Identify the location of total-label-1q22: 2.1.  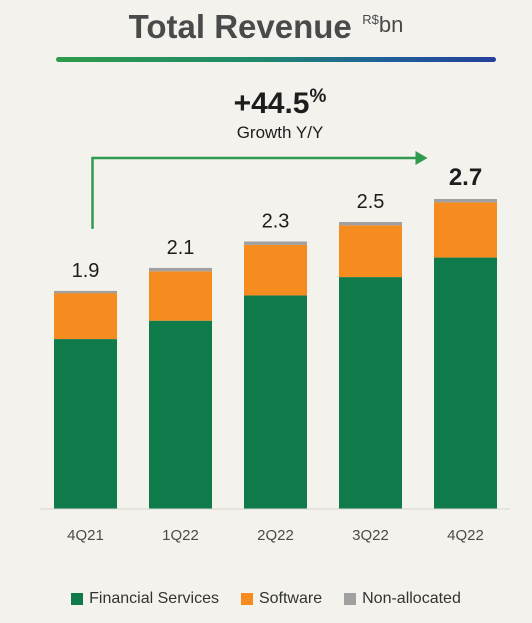
(181, 248).